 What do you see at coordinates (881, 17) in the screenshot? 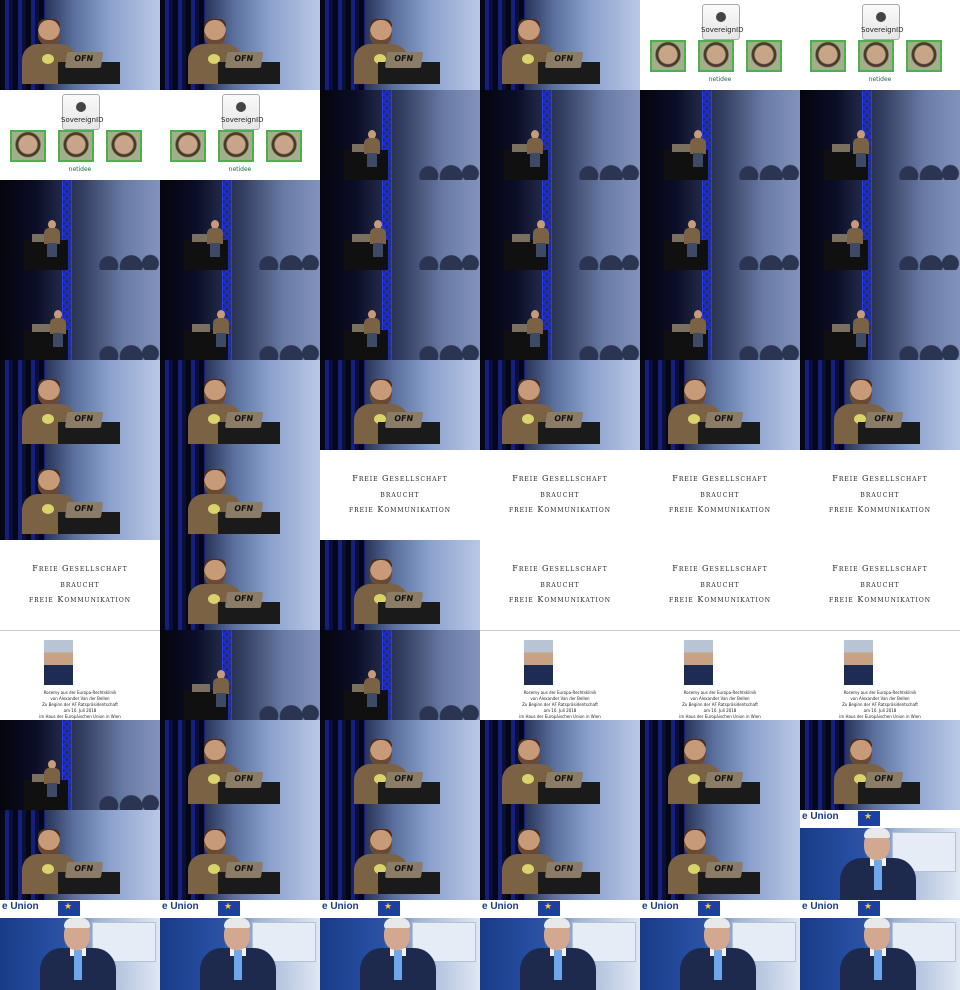
I see `network-icon` at bounding box center [881, 17].